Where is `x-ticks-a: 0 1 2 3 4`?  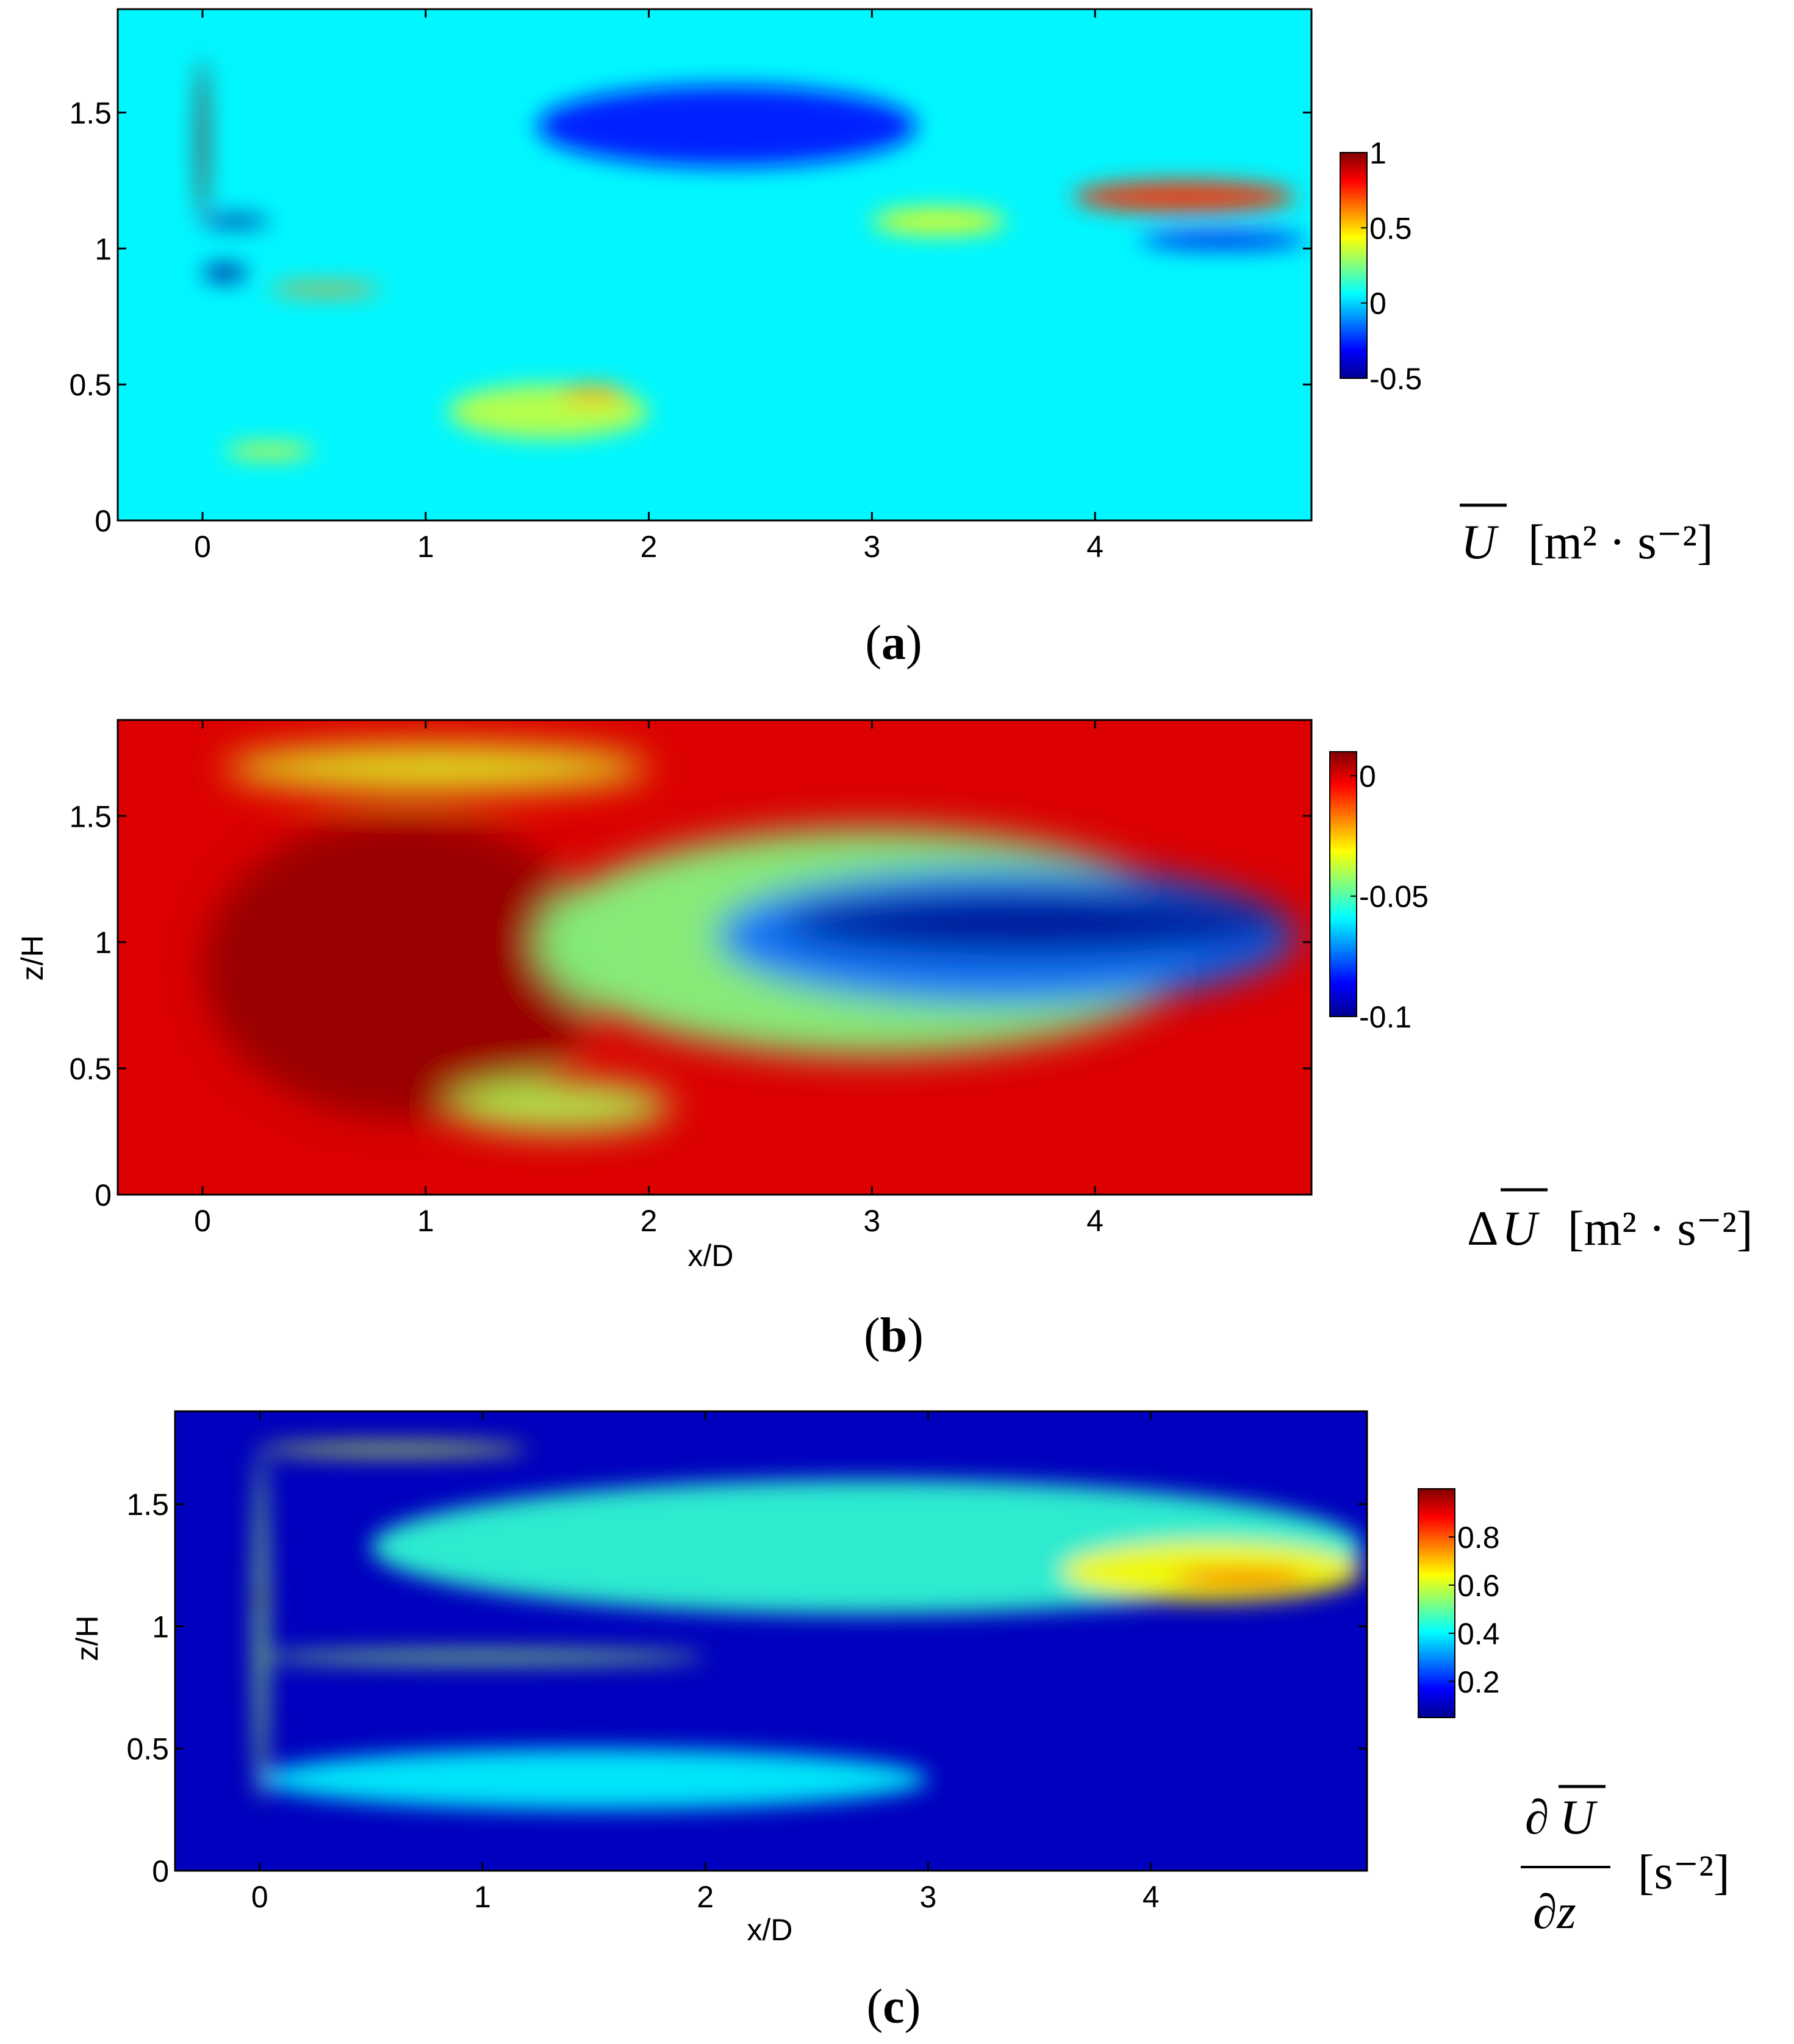
x-ticks-a: 0 1 2 3 4 is located at coordinates (649, 287).